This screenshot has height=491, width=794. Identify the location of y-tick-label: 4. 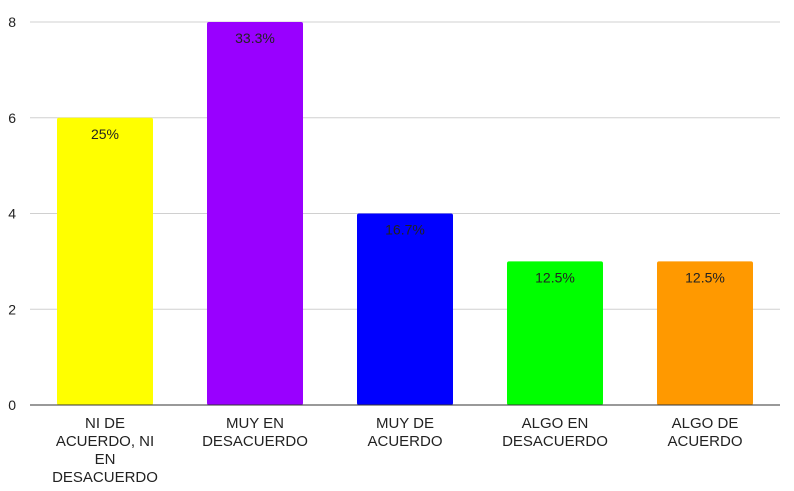
(12, 214).